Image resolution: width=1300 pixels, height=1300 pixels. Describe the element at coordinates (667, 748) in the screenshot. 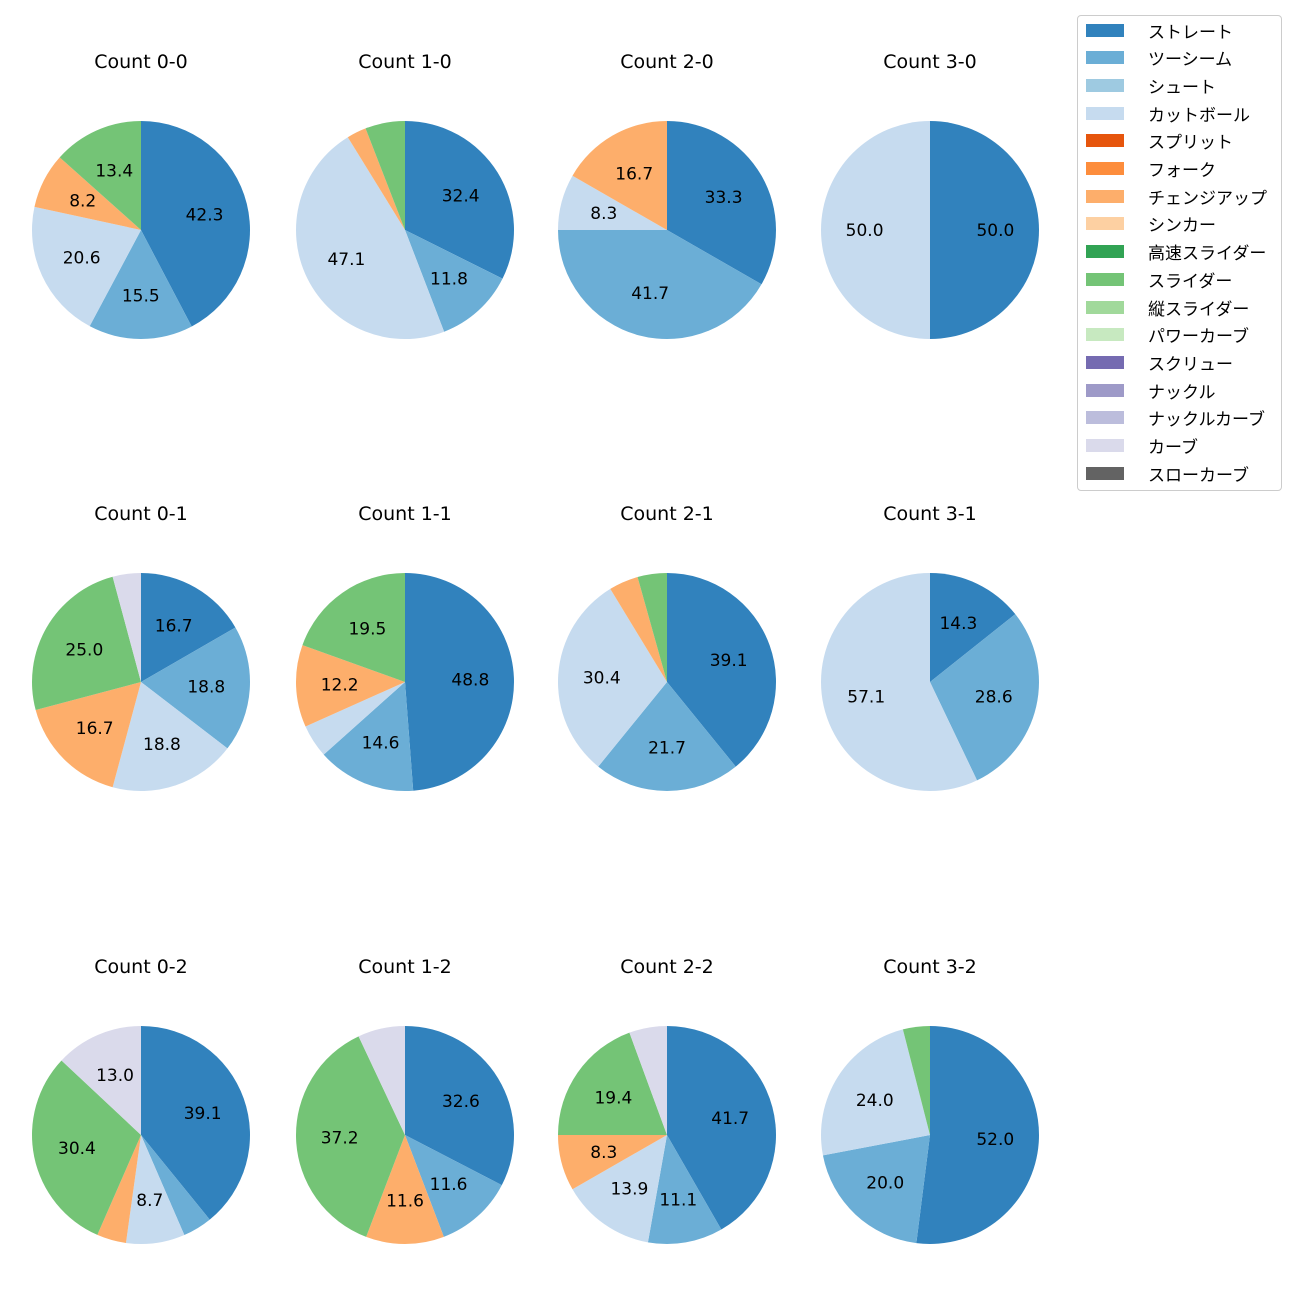

I see `slice-label: 21.7` at that location.